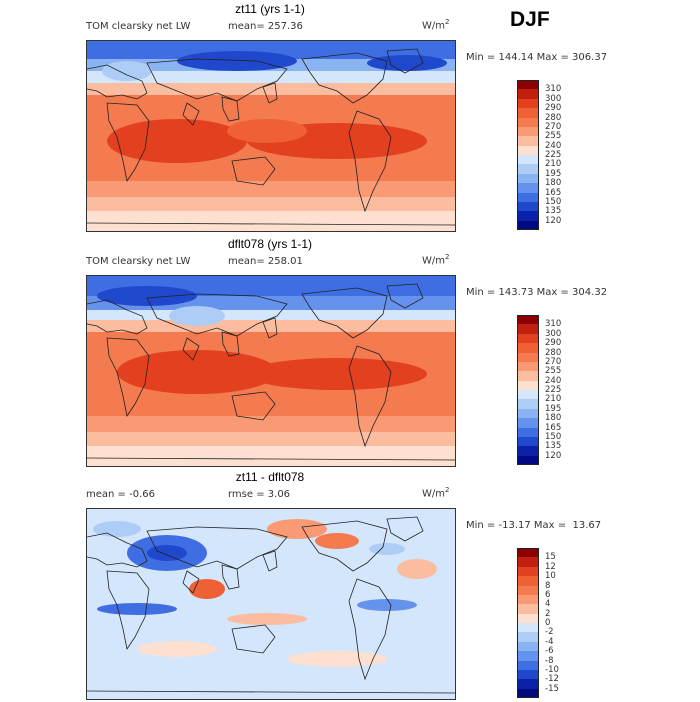 Image resolution: width=700 pixels, height=702 pixels. I want to click on min-max-label: Min = -13.17 Max = 13.67, so click(534, 525).